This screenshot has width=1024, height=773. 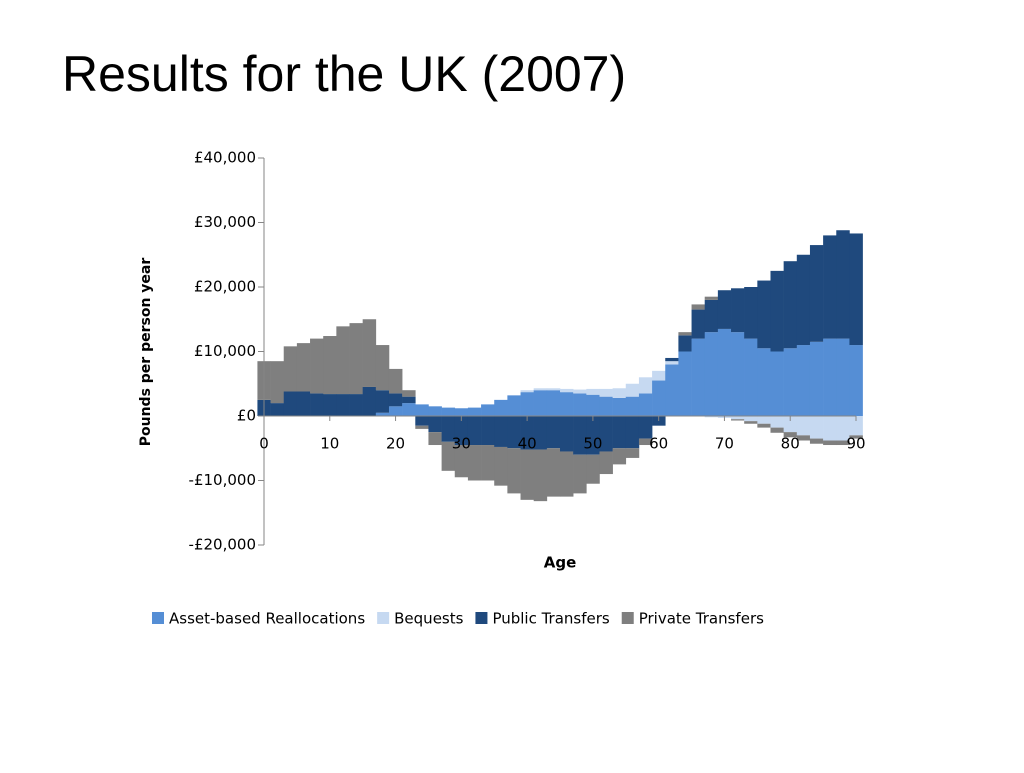 What do you see at coordinates (146, 352) in the screenshot?
I see `y-axis-label: Pounds per person year` at bounding box center [146, 352].